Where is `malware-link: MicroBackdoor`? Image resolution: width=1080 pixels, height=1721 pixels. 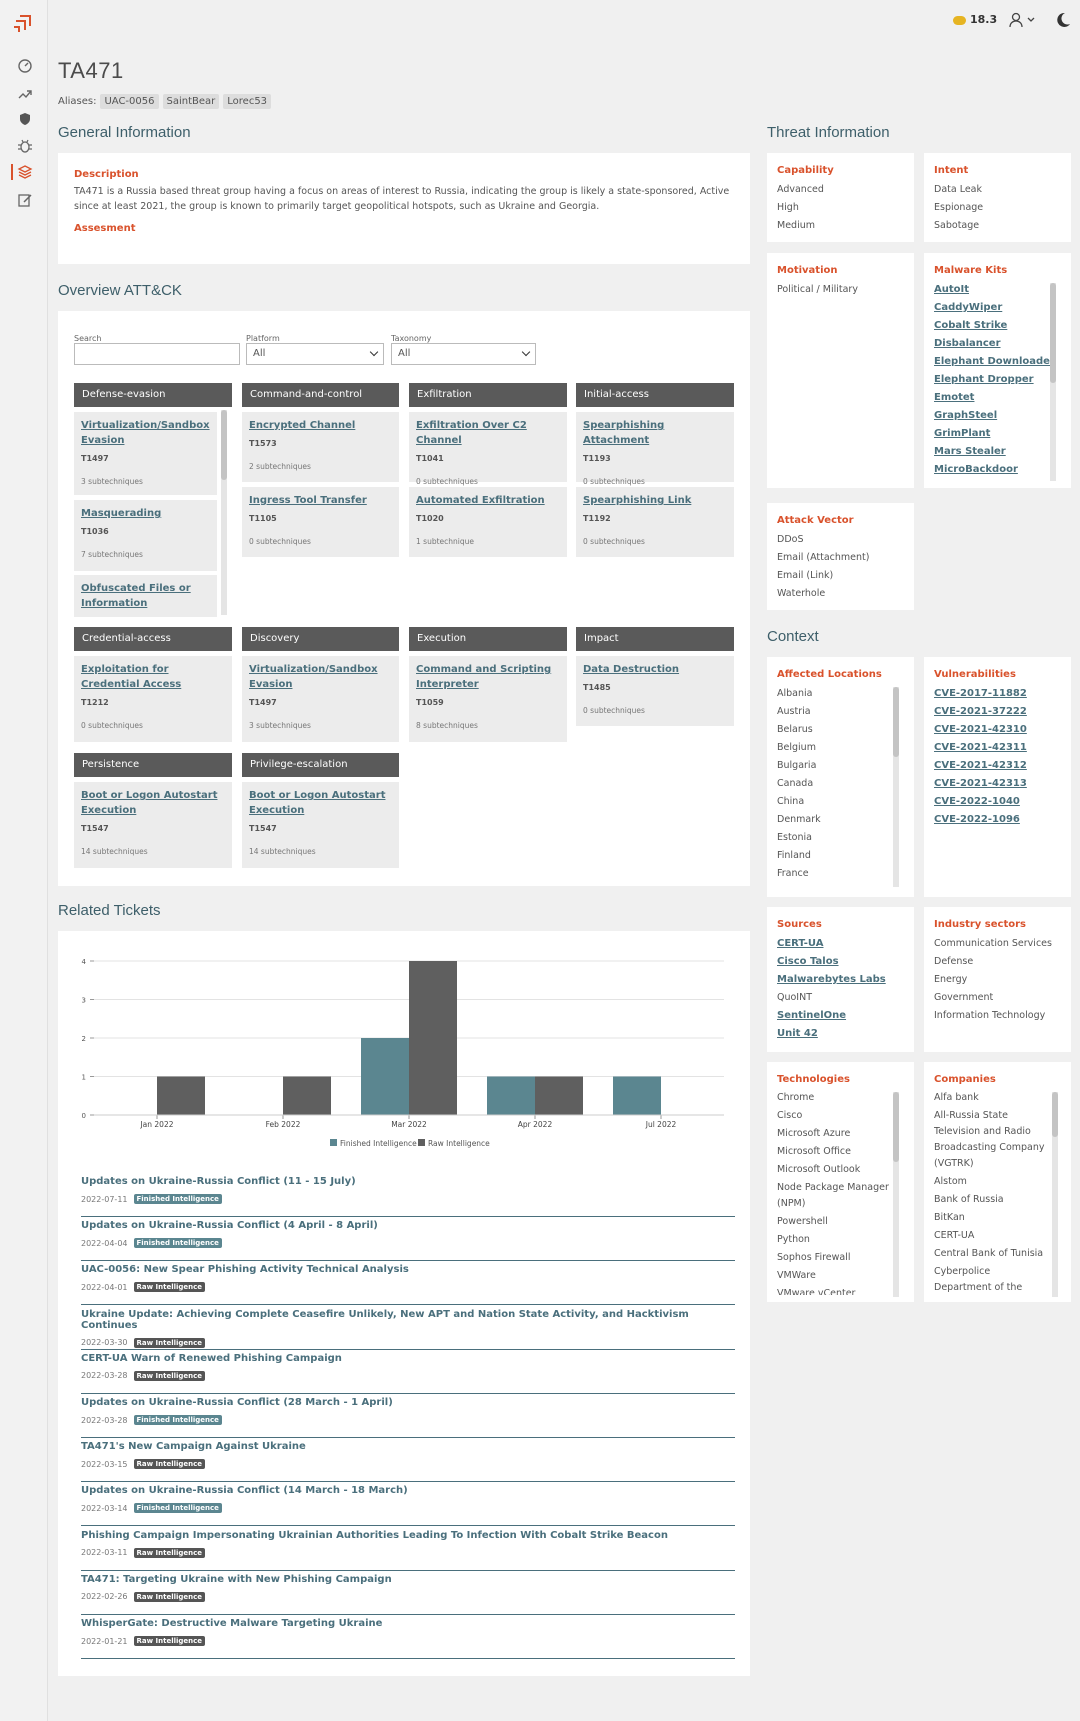
malware-link: MicroBackdoor is located at coordinates (976, 469).